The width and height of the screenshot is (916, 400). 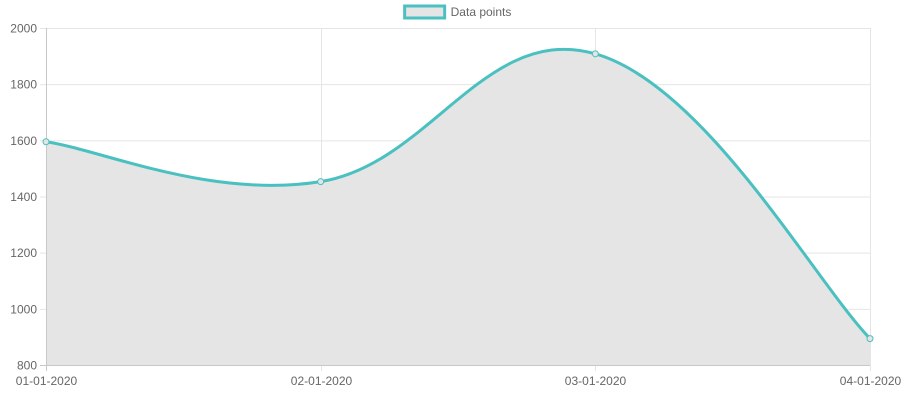 What do you see at coordinates (27, 366) in the screenshot?
I see `y-tick-label: 800` at bounding box center [27, 366].